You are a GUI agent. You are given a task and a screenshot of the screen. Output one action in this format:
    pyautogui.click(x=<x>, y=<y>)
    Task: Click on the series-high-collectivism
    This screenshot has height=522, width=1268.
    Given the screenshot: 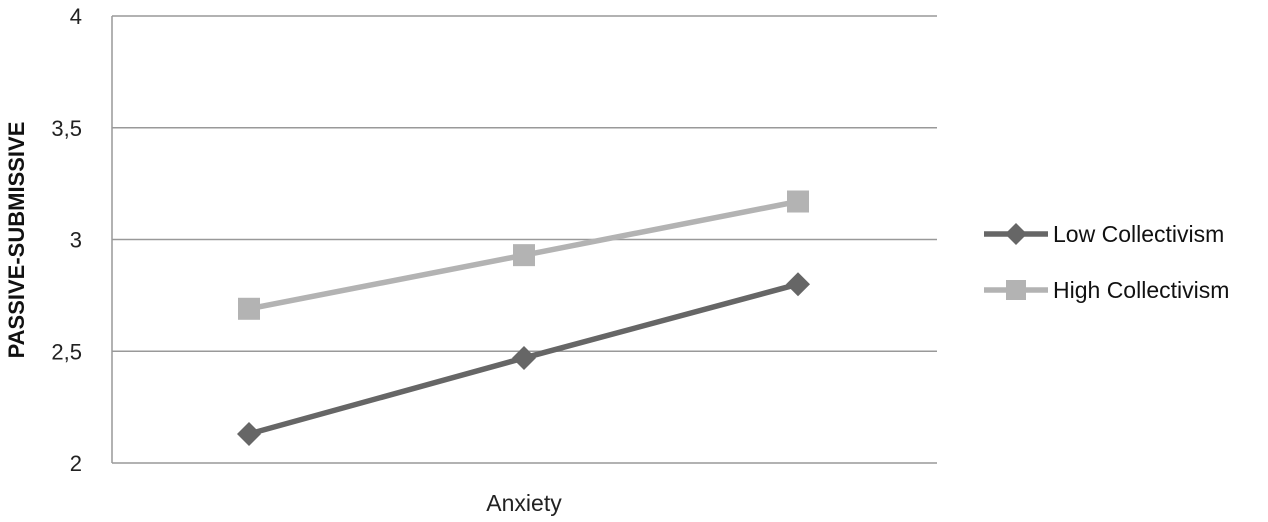 What is the action you would take?
    pyautogui.click(x=523, y=255)
    